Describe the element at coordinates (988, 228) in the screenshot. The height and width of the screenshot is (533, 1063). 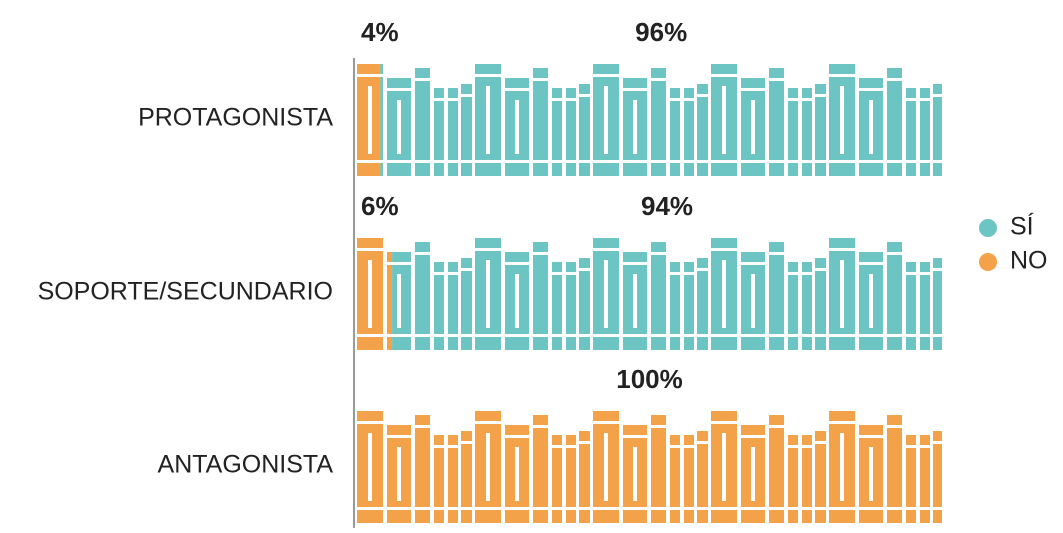
I see `legend-marker` at that location.